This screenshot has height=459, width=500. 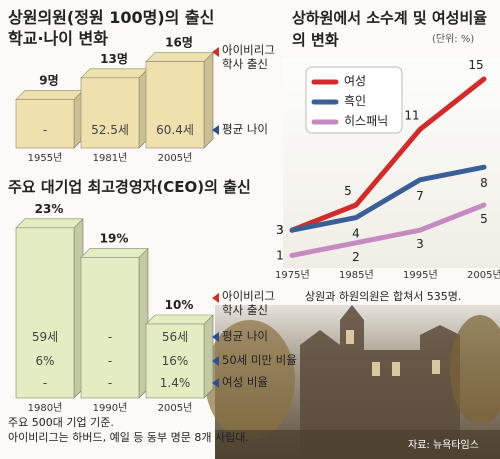 What do you see at coordinates (280, 255) in the screenshot?
I see `value-label: 1` at bounding box center [280, 255].